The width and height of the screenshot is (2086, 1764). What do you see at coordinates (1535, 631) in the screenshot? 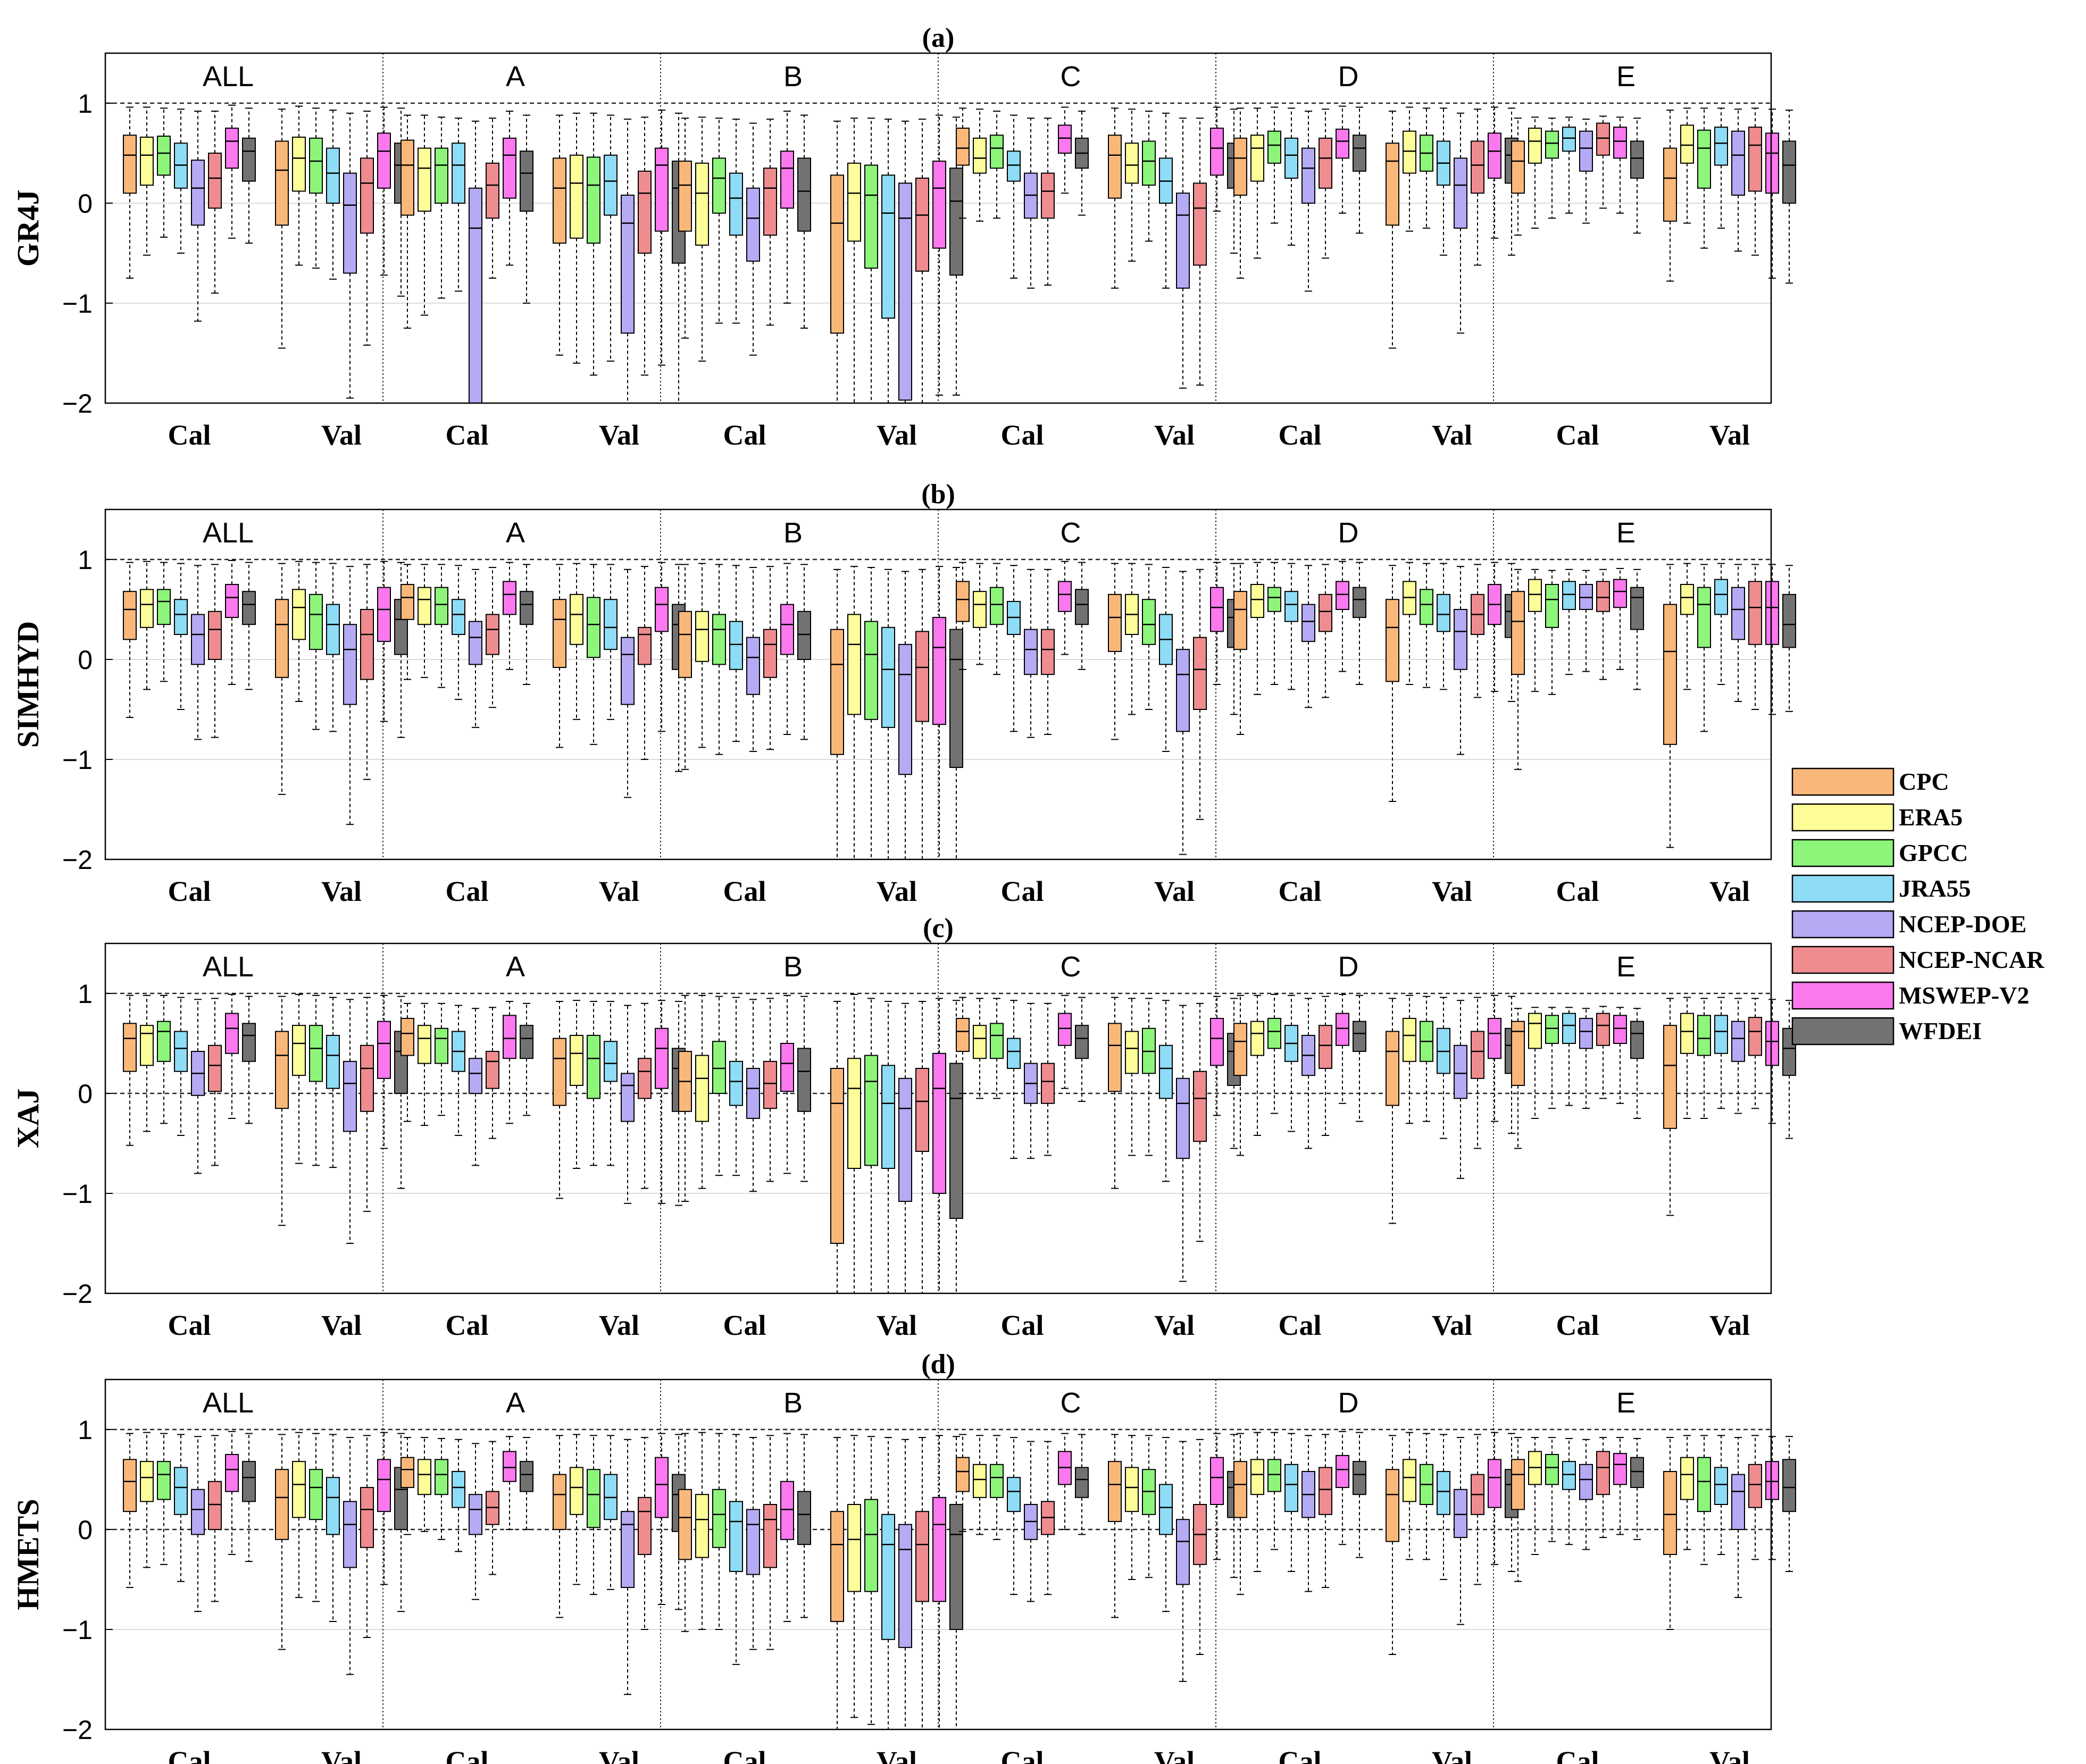
I see `box-E-Cal-ERA5` at bounding box center [1535, 631].